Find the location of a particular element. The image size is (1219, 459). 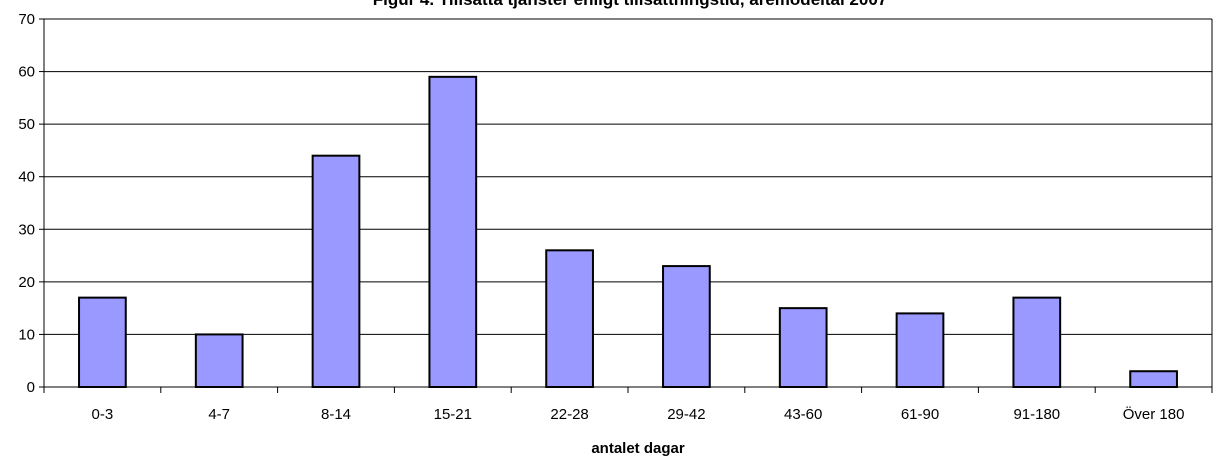

y-tick-label: 20 is located at coordinates (26, 282).